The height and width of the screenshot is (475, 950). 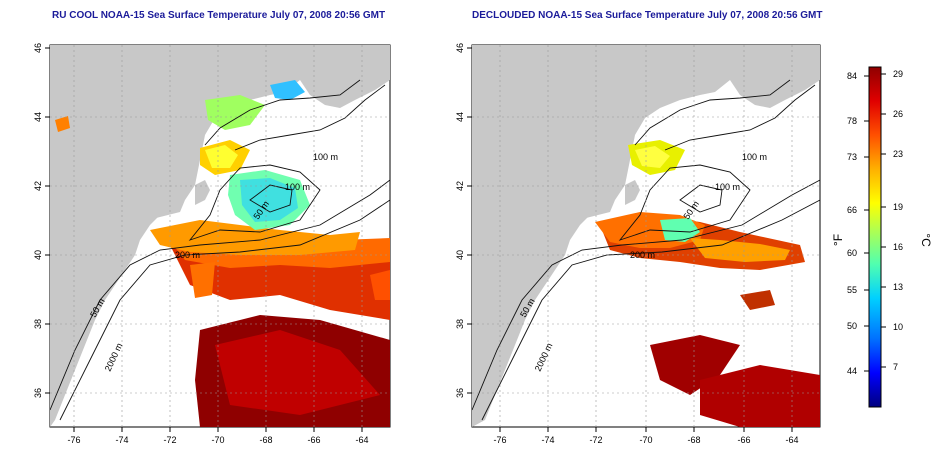 I want to click on right-y-tick: 40, so click(x=460, y=255).